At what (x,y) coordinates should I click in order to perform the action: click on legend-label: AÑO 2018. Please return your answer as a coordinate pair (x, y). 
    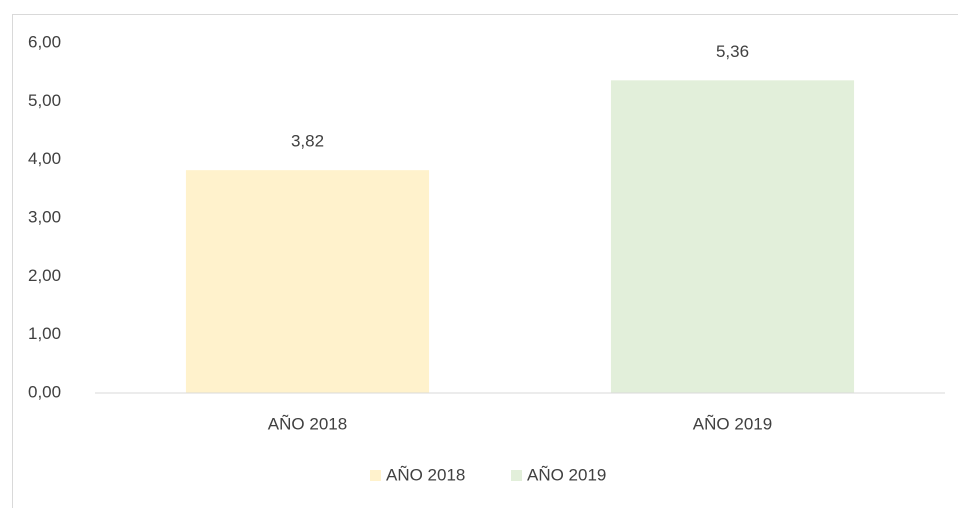
    Looking at the image, I should click on (425, 474).